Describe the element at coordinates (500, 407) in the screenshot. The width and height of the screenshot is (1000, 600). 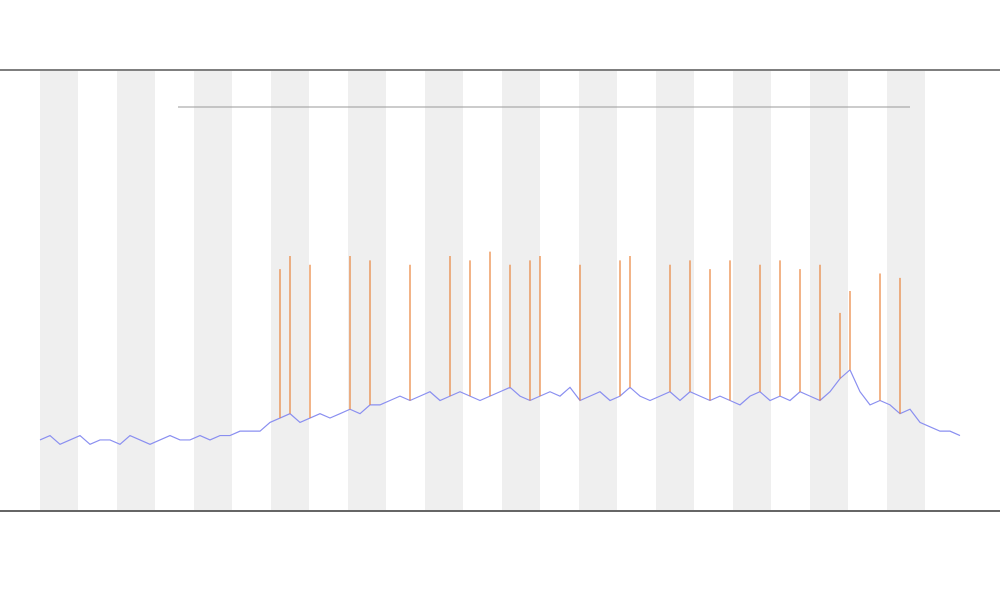
I see `line-series` at that location.